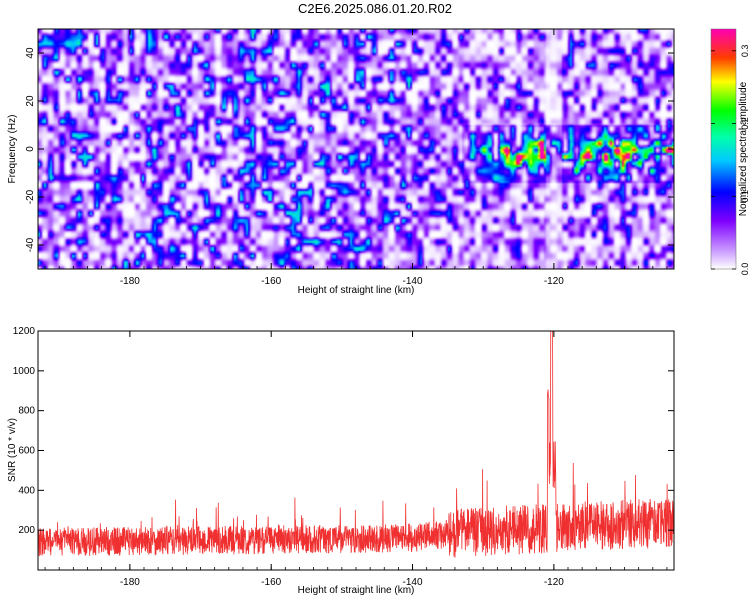 The image size is (750, 600). What do you see at coordinates (745, 51) in the screenshot?
I see `colorbar-tick-label: 0.3` at bounding box center [745, 51].